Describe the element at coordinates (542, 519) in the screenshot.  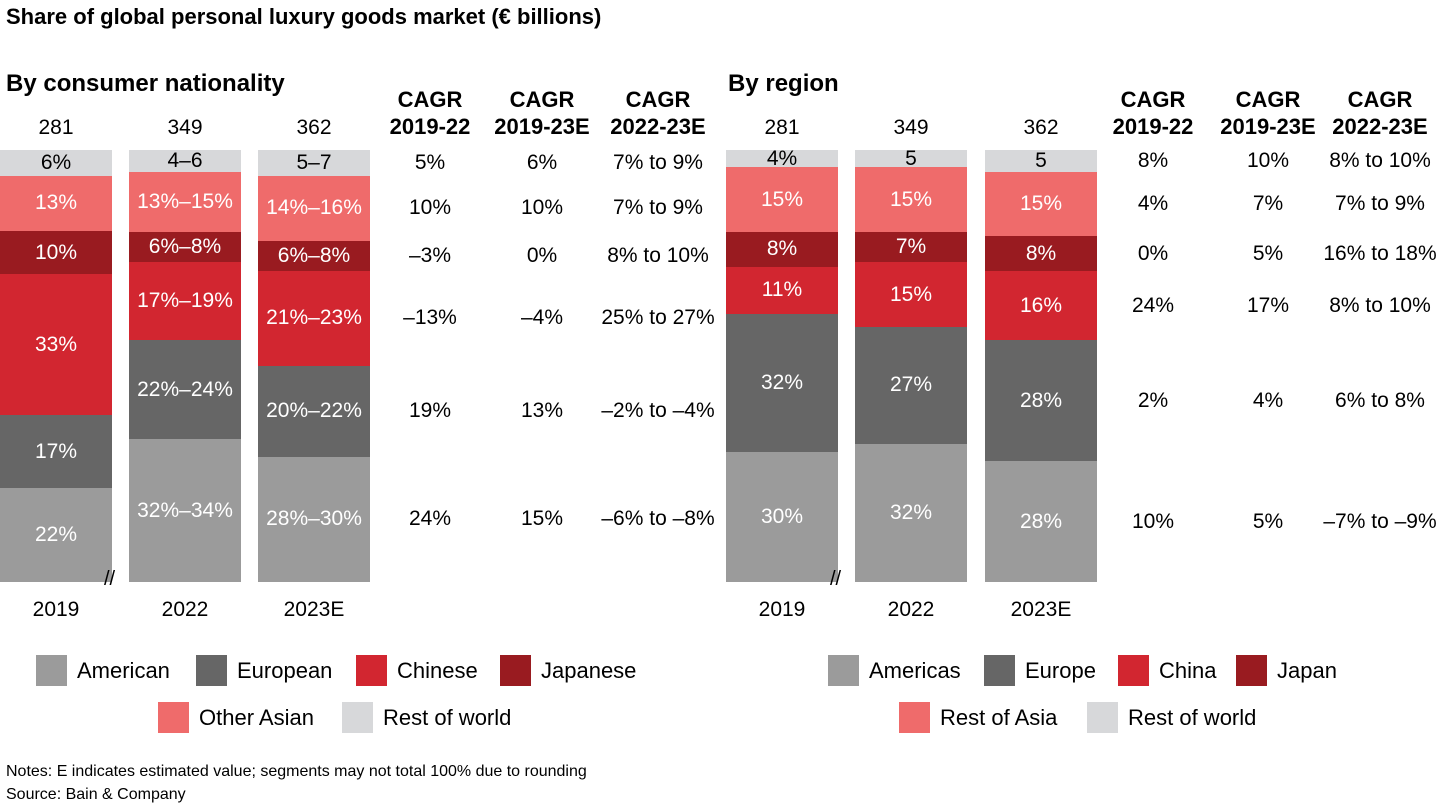
I see `cagr-value: 15%` at that location.